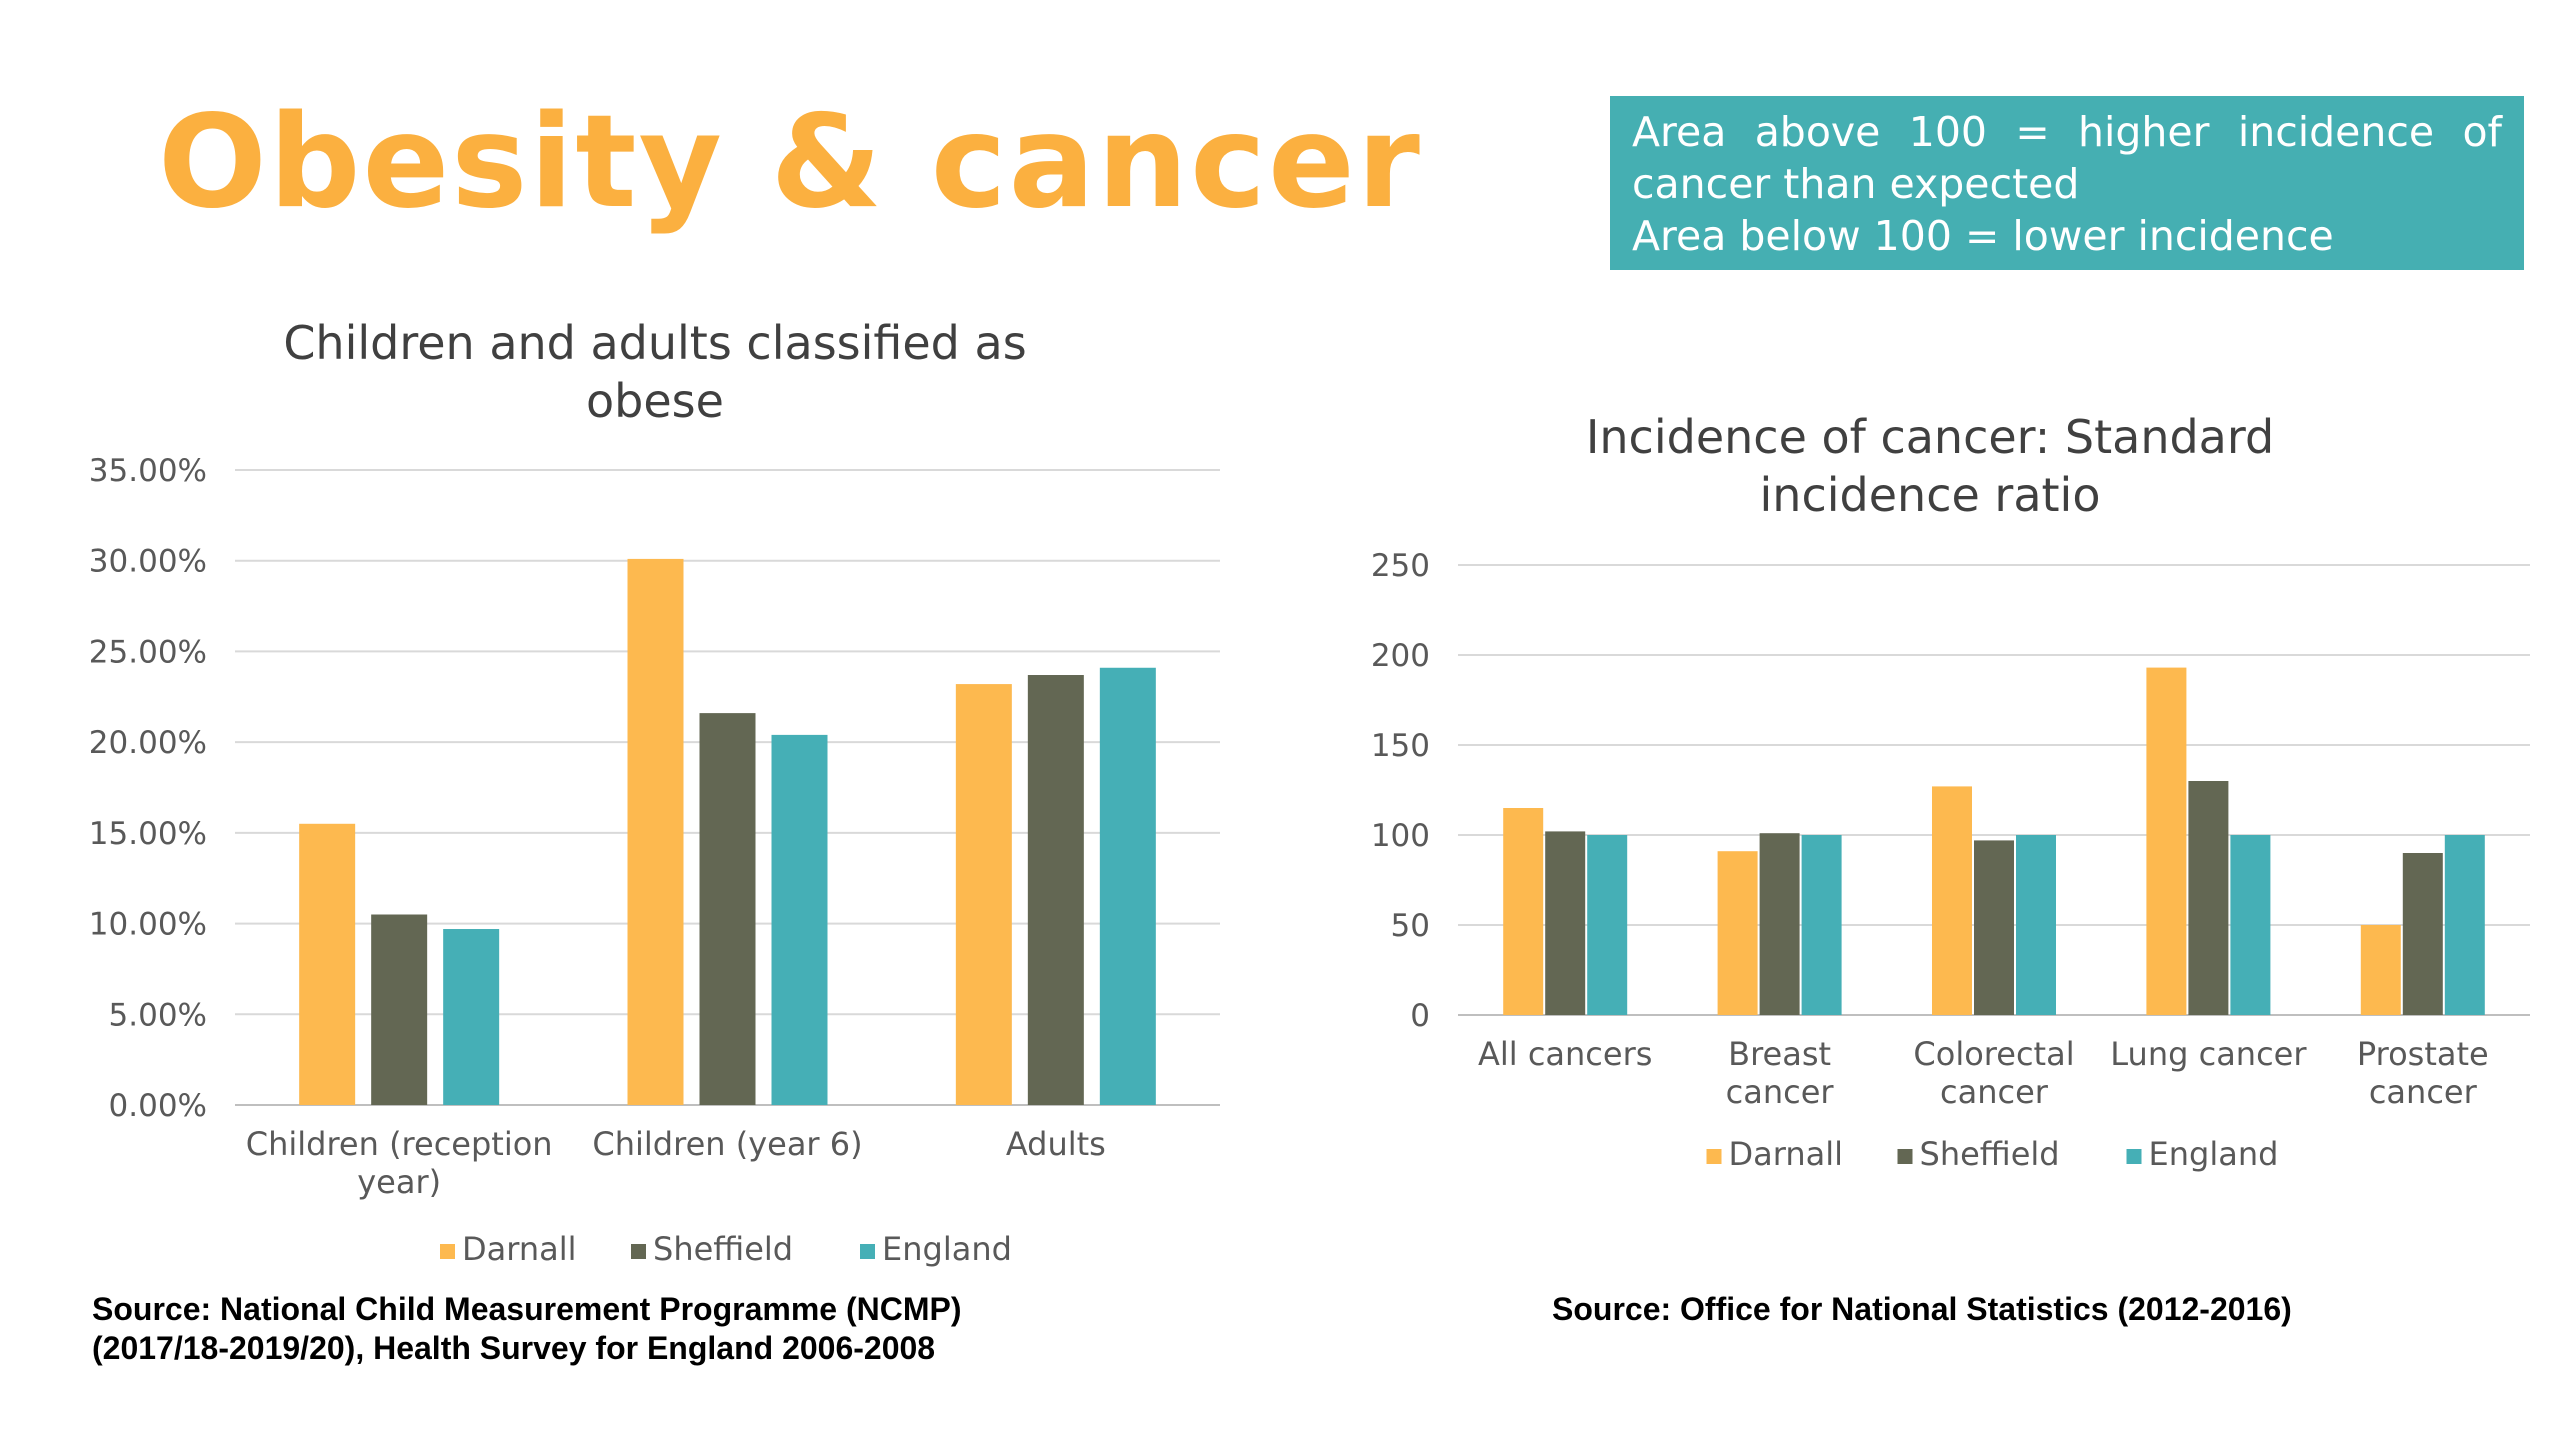 Image resolution: width=2560 pixels, height=1440 pixels. I want to click on cancer-chart-title-line2: incidence ratio, so click(1930, 495).